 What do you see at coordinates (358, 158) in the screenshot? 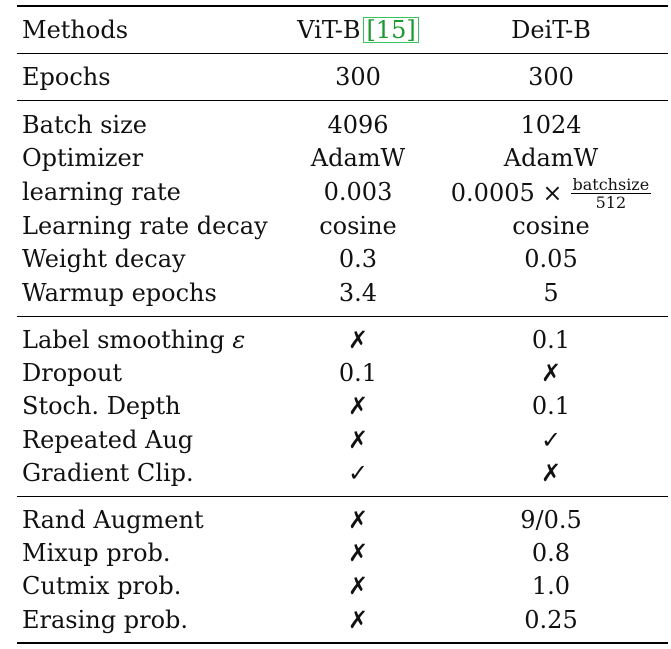
I see `vit-value: AdamW` at bounding box center [358, 158].